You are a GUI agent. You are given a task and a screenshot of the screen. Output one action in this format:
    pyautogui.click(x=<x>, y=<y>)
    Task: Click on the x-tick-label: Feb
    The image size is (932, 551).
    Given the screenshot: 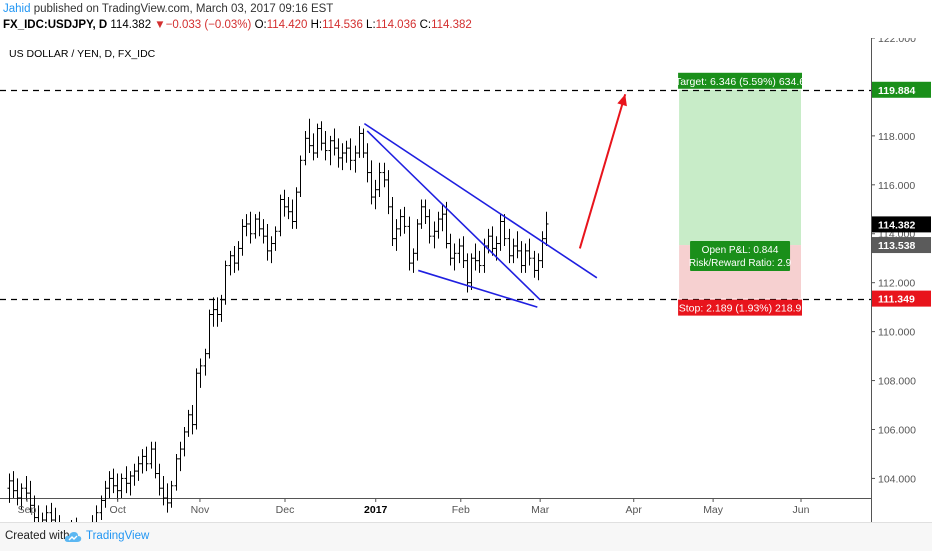 What is the action you would take?
    pyautogui.click(x=461, y=510)
    